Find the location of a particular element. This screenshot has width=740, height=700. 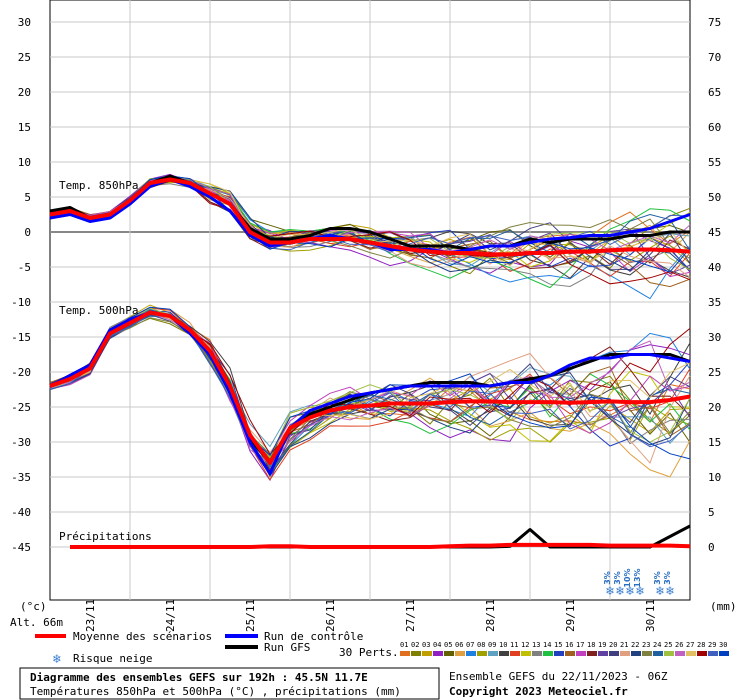

legend-snow-label: Risque neige is located at coordinates (112, 658).